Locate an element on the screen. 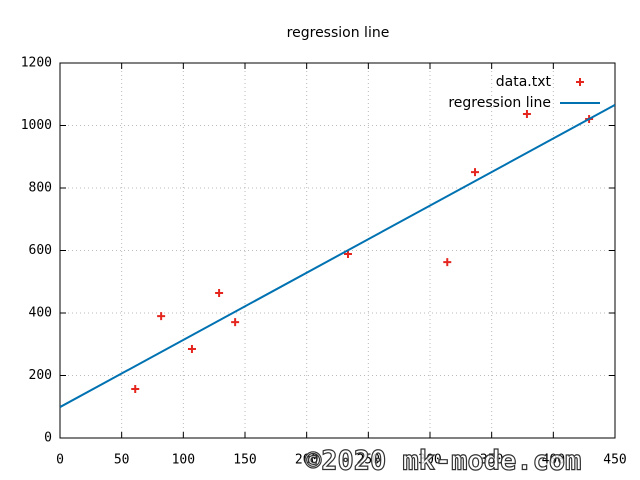 The height and width of the screenshot is (480, 640). legend-marker is located at coordinates (580, 82).